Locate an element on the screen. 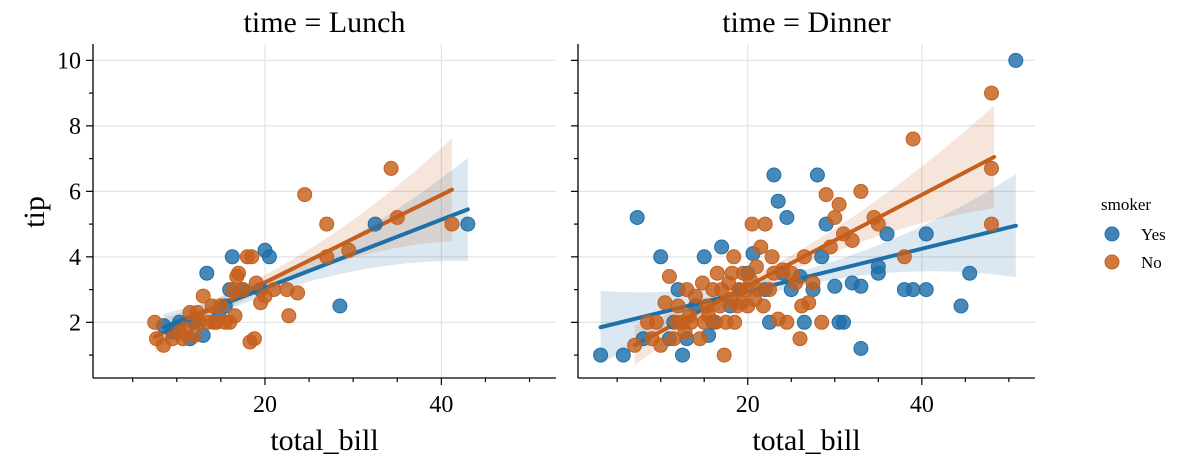 The width and height of the screenshot is (1191, 466). legend-title: smoker is located at coordinates (1126, 204).